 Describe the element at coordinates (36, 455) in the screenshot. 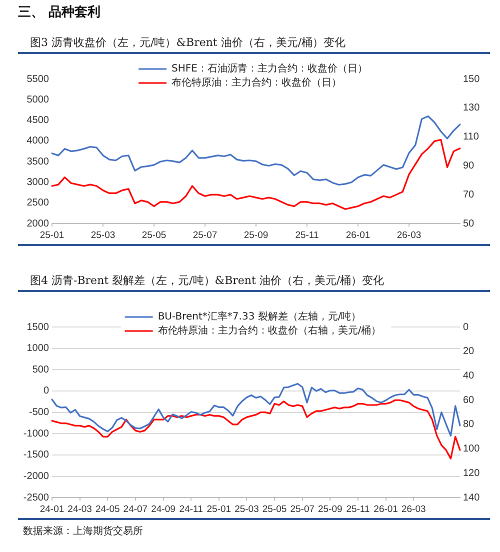

I see `y-tick-label: -1500` at that location.